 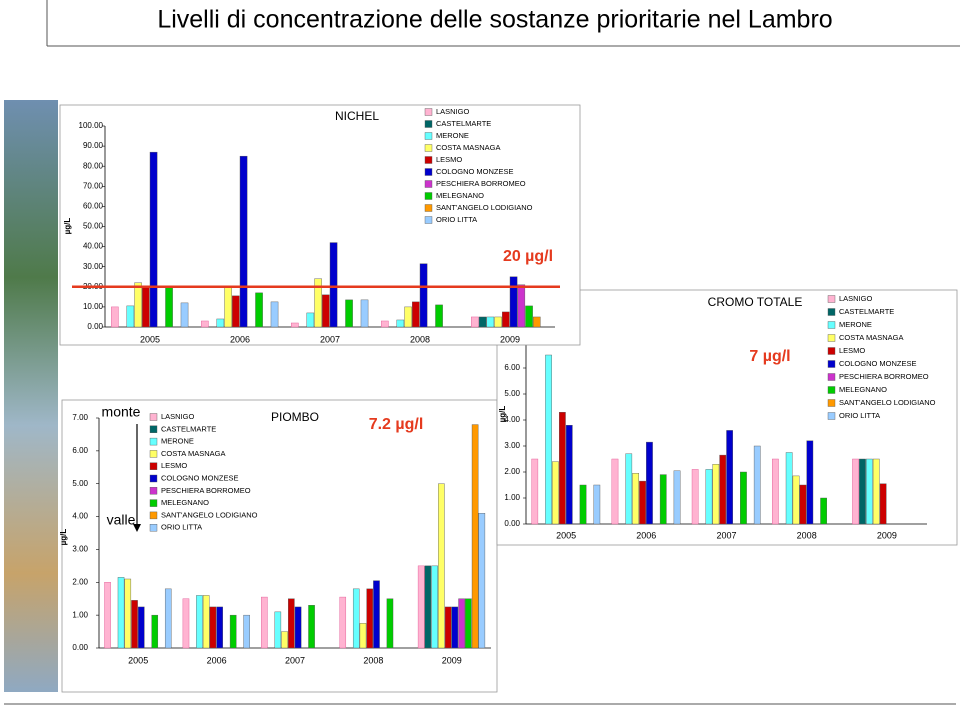 I want to click on legend-label: ORIO LITTA, so click(x=456, y=219).